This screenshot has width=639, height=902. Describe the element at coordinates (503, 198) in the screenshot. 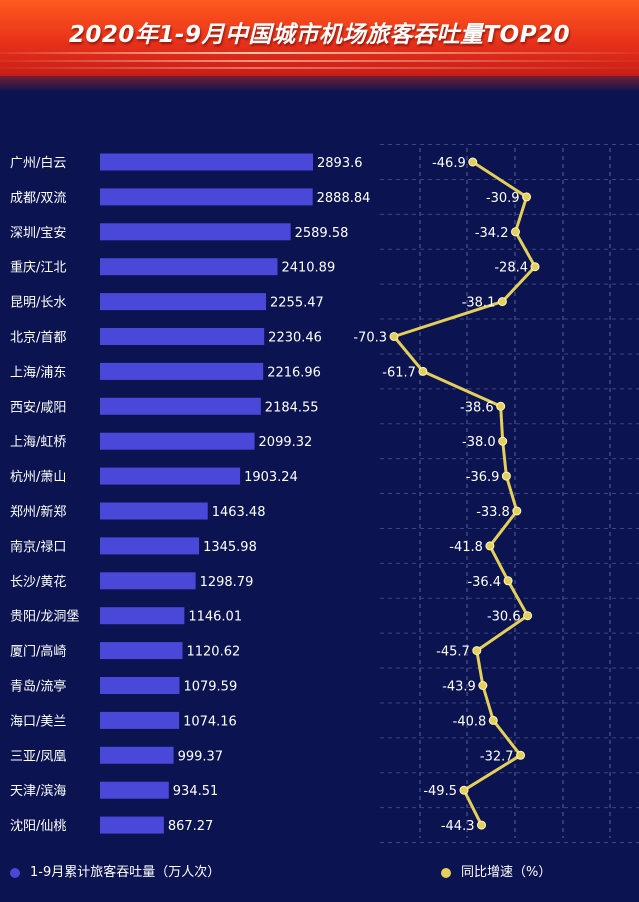

I see `line-value-label: -30.9` at that location.